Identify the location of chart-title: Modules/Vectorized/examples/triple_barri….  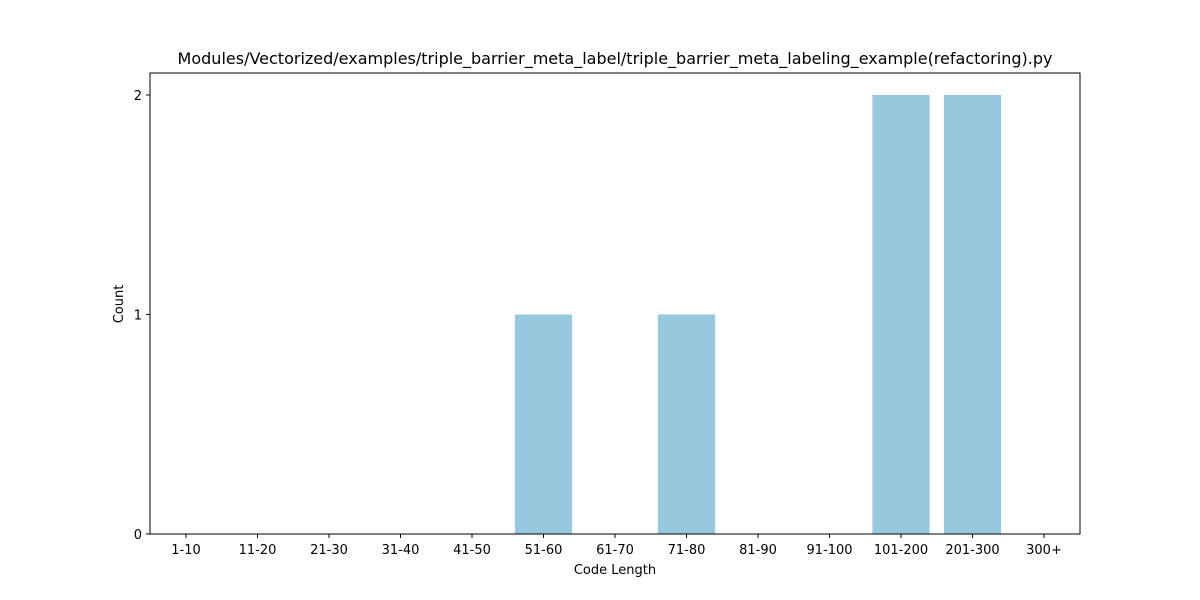
(615, 59).